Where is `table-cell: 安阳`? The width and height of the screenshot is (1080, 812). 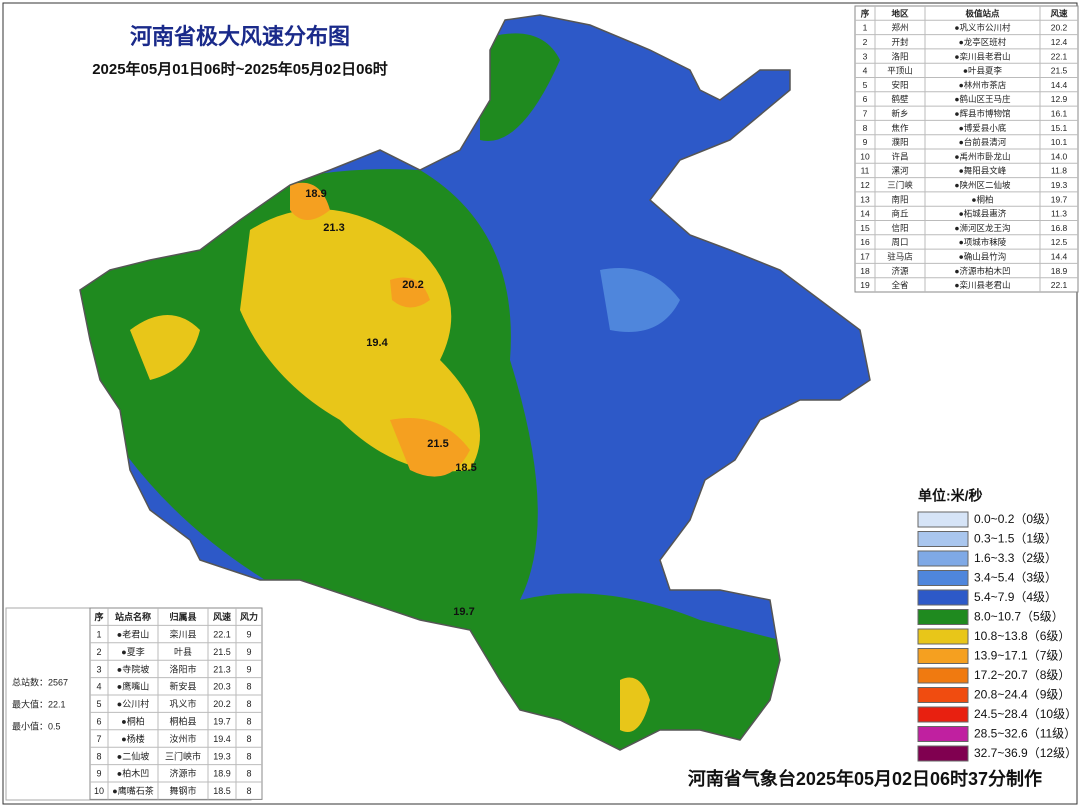 table-cell: 安阳 is located at coordinates (899, 85).